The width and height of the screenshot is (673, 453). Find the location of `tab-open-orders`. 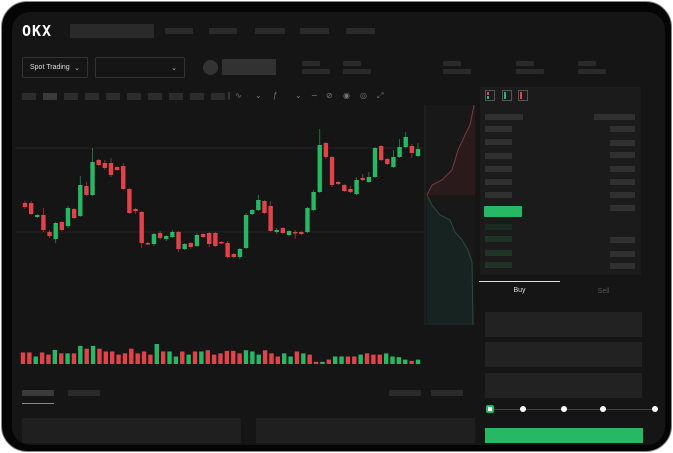

tab-open-orders is located at coordinates (38, 393).